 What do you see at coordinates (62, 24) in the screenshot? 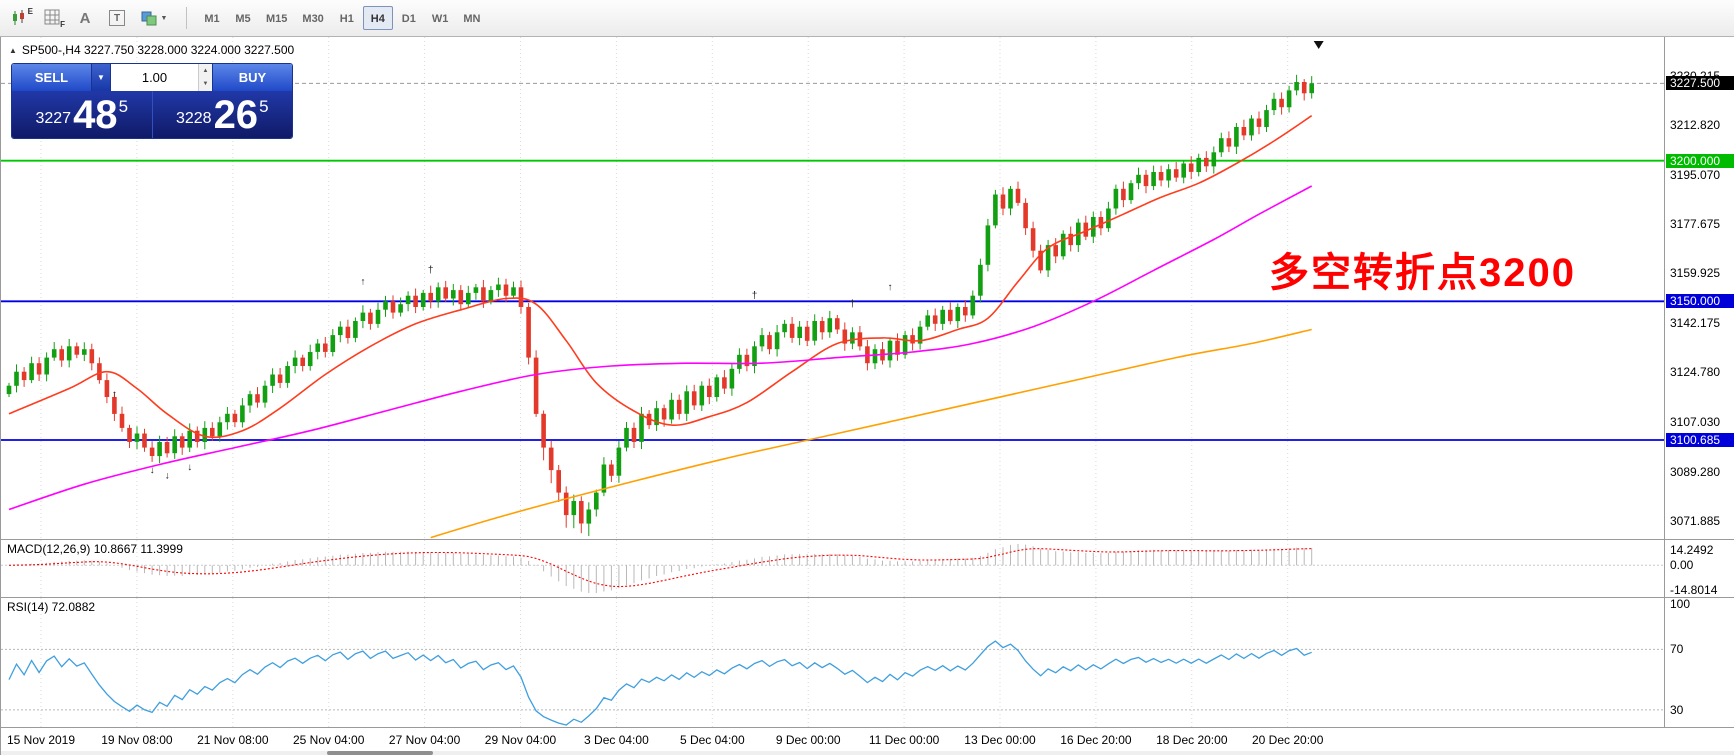
I see `overlay-letter-f: F` at bounding box center [62, 24].